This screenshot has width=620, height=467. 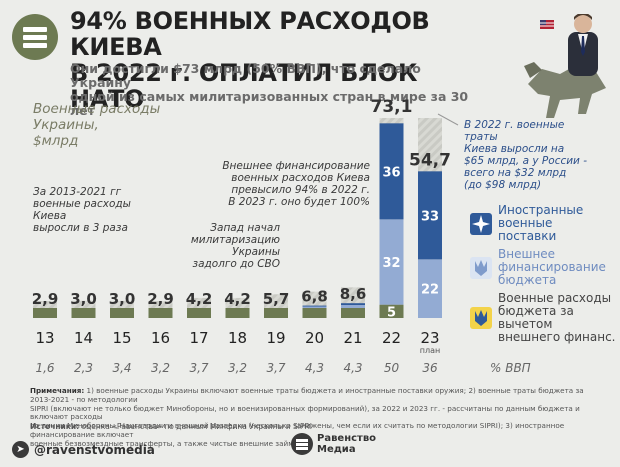 I want to click on bar-segment-22-s2, so click(x=391, y=171).